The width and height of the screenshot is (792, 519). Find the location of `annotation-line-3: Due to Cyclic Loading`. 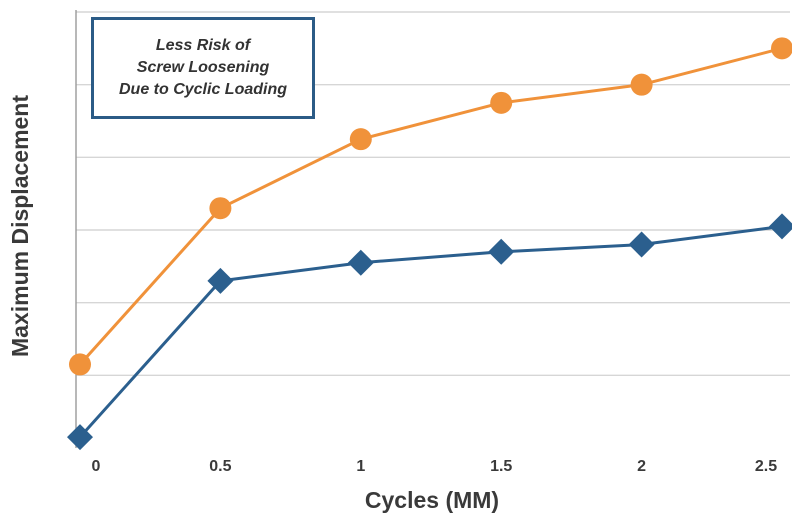

annotation-line-3: Due to Cyclic Loading is located at coordinates (202, 89).